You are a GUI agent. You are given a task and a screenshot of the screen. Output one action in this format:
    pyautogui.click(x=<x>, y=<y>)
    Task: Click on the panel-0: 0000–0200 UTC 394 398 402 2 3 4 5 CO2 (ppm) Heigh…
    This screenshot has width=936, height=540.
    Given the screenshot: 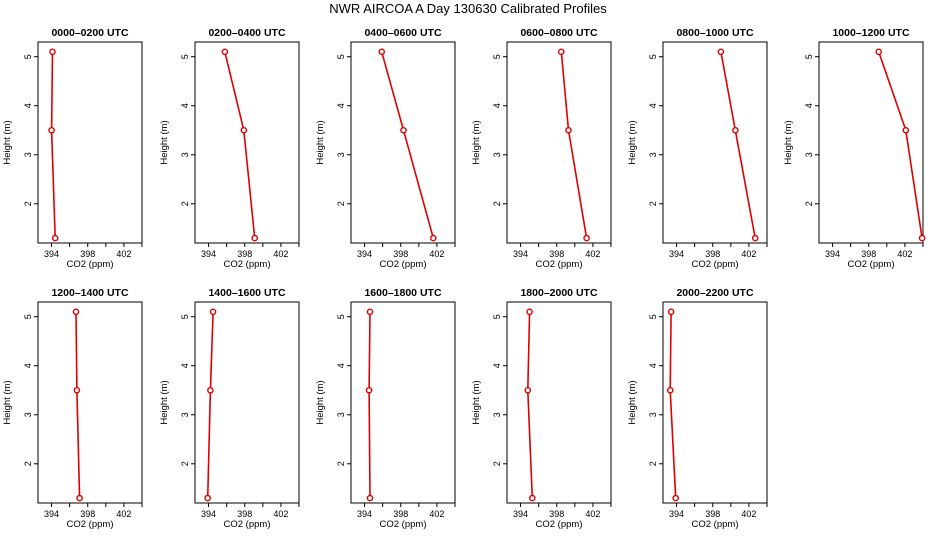 What is the action you would take?
    pyautogui.click(x=72, y=148)
    